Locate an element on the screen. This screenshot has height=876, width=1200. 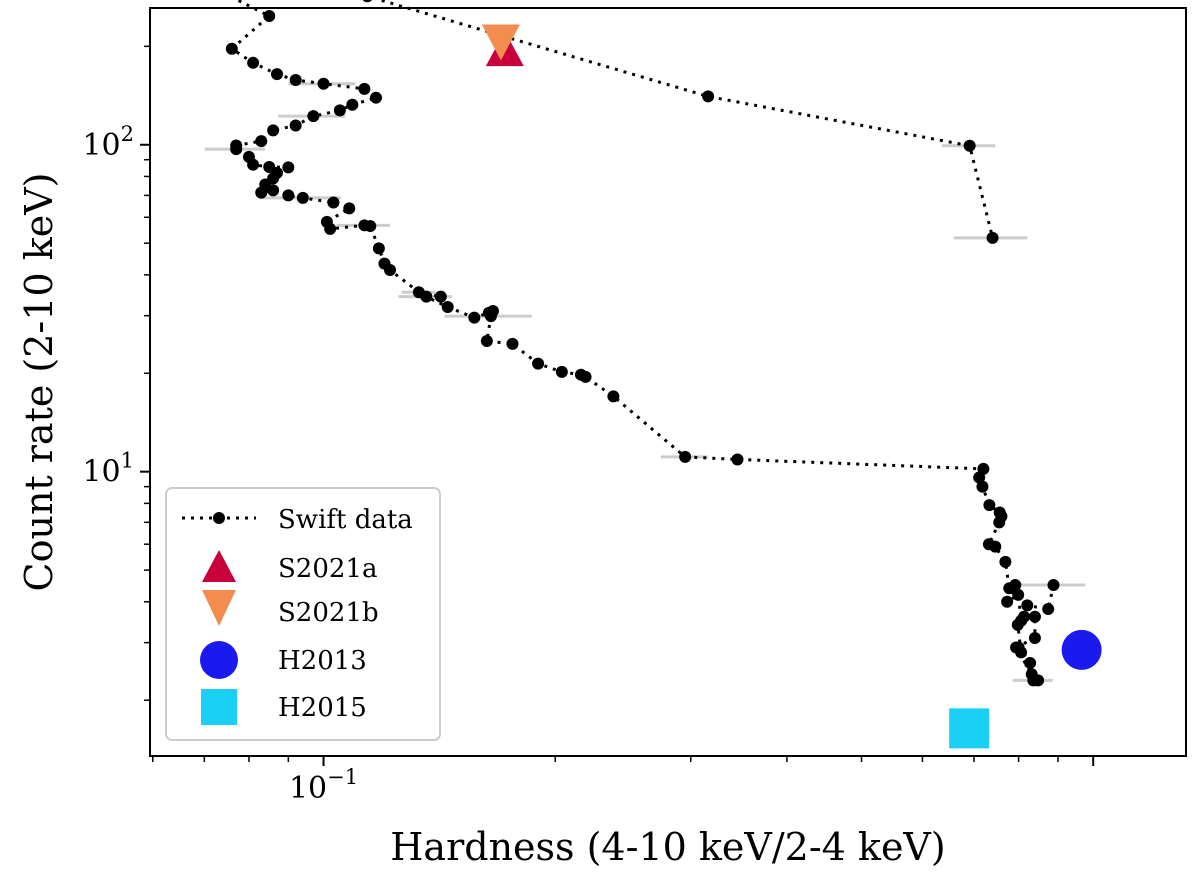
y-tick-label: 10¹ is located at coordinates (108, 469).